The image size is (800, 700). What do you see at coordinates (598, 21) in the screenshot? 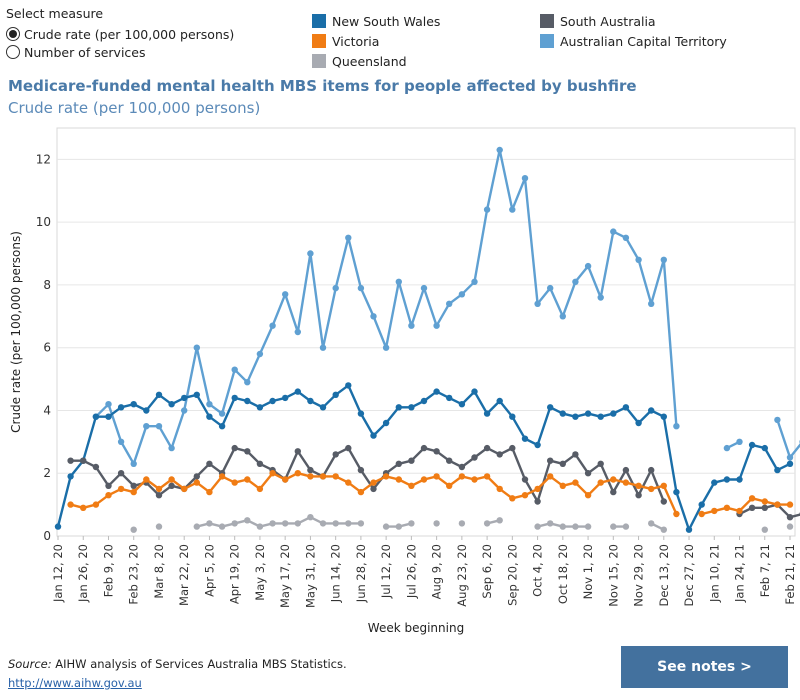
I see `legend-item-sa: South Australia` at bounding box center [598, 21].